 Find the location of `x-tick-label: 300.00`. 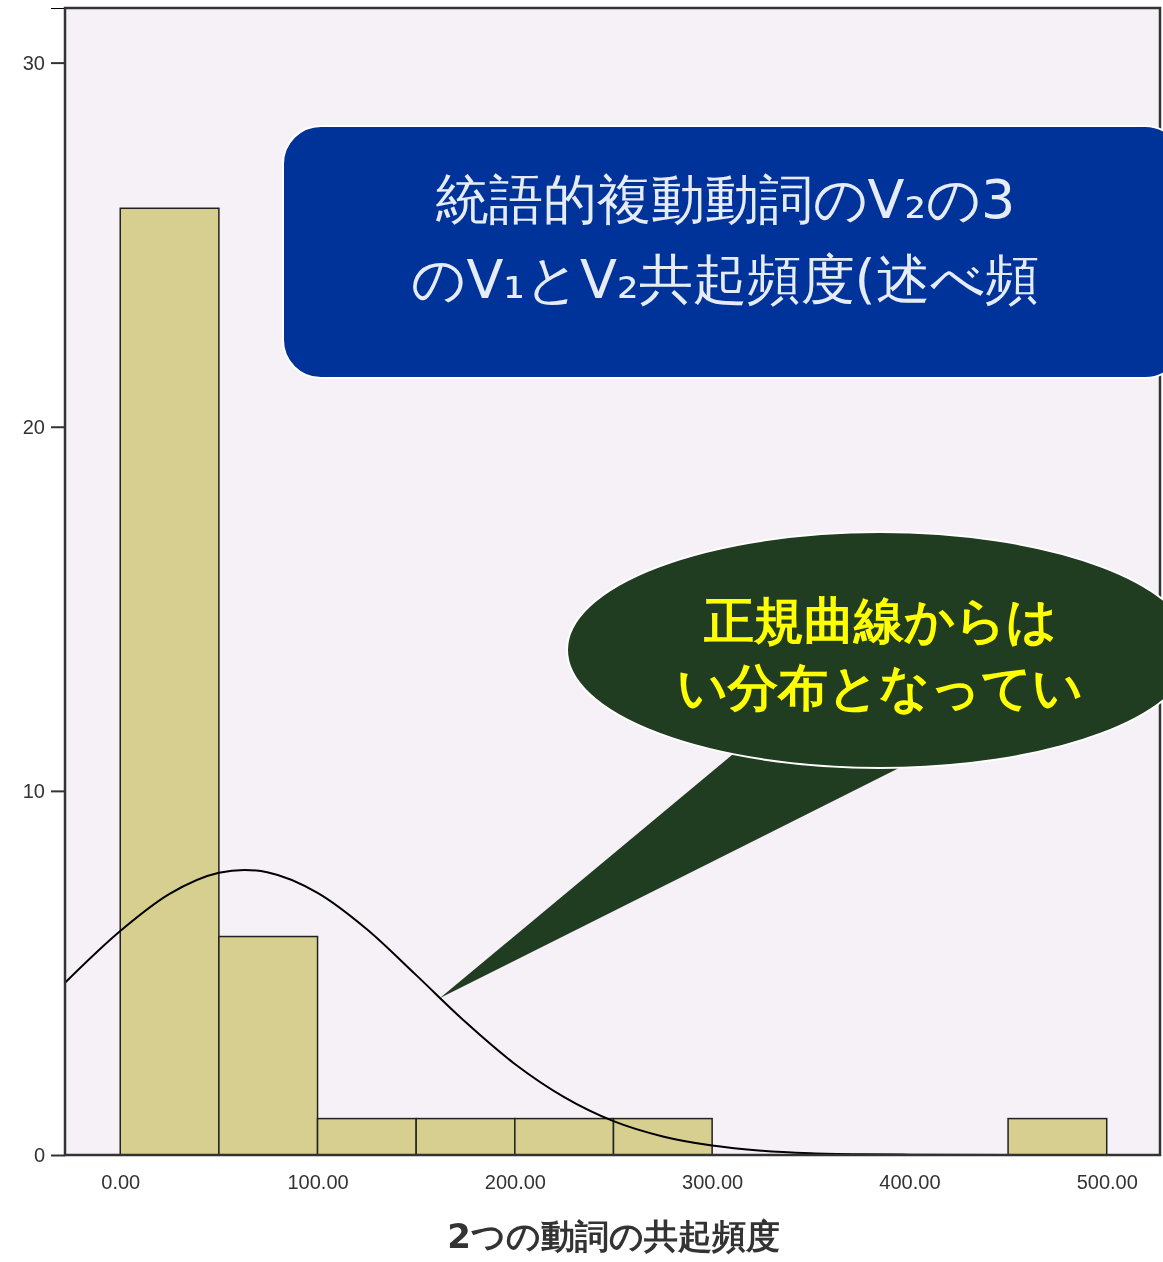

x-tick-label: 300.00 is located at coordinates (713, 1182).